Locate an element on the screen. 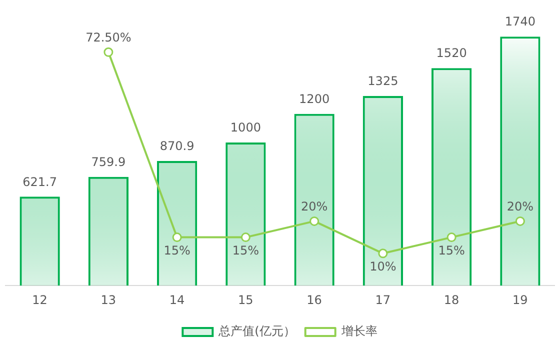  legend-label: 增长率 is located at coordinates (359, 331).